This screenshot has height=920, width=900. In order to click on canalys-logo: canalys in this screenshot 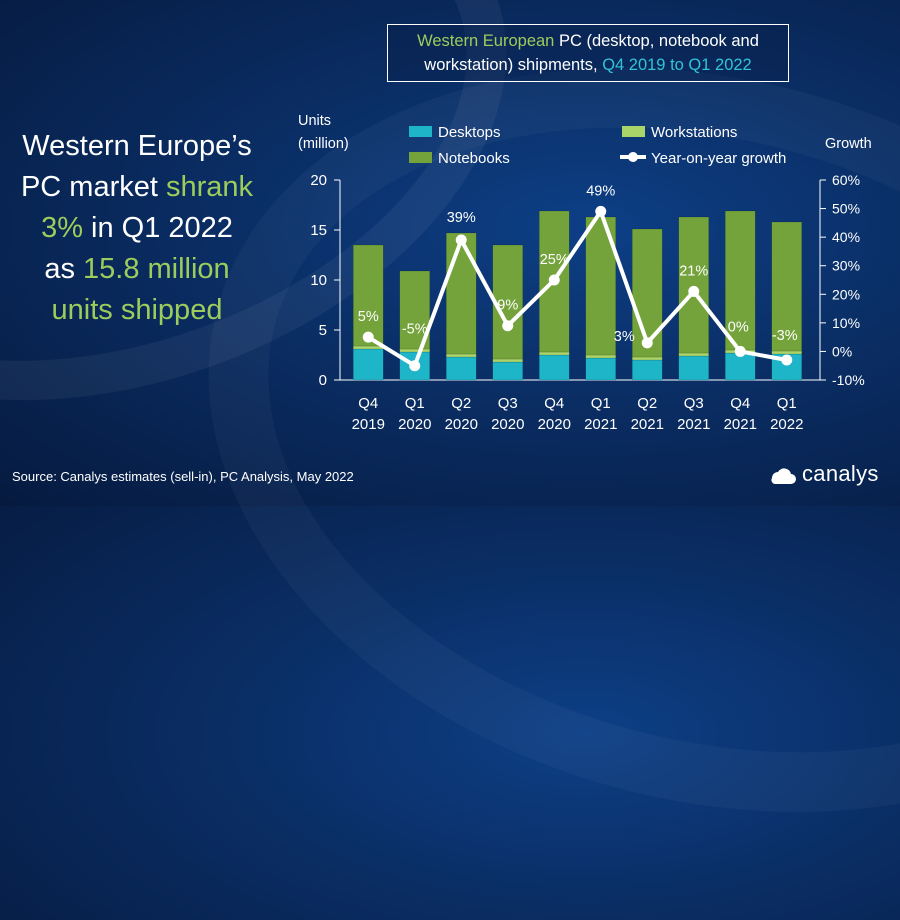, I will do `click(823, 474)`.